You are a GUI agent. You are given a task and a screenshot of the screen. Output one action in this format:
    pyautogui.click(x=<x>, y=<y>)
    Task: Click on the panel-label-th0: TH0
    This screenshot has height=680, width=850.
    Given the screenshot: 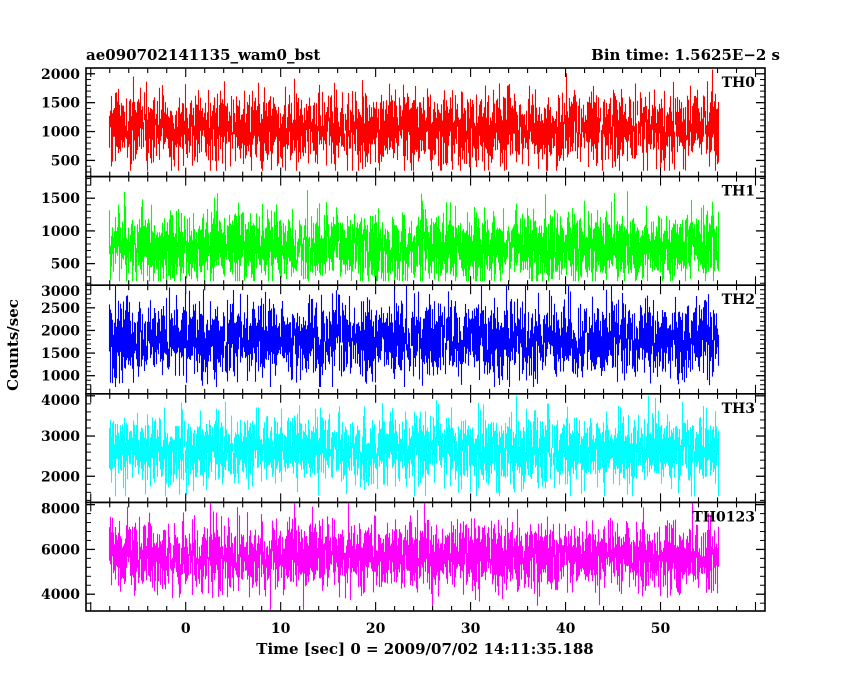 What is the action you would take?
    pyautogui.click(x=739, y=83)
    